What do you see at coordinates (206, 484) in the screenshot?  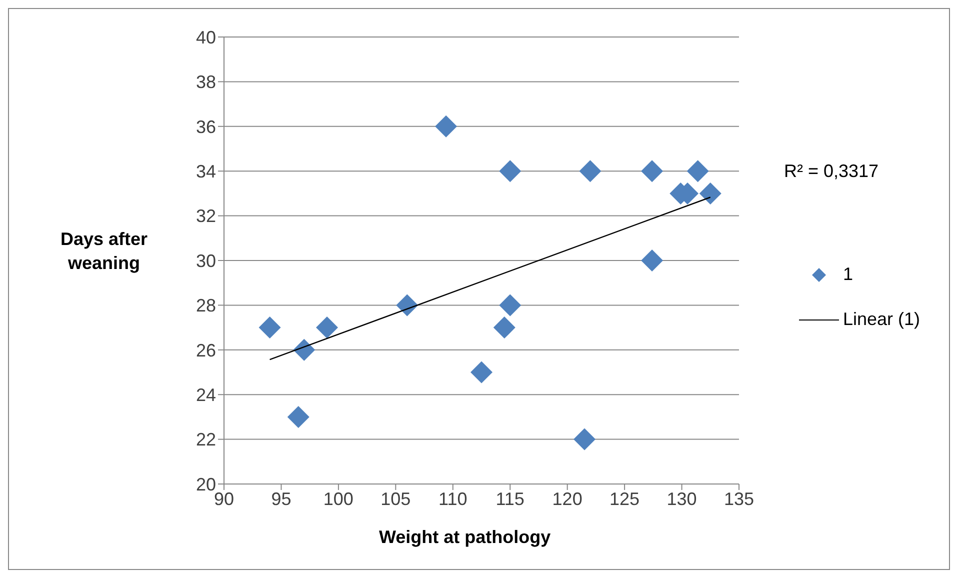 I see `y-tick-label: 20` at bounding box center [206, 484].